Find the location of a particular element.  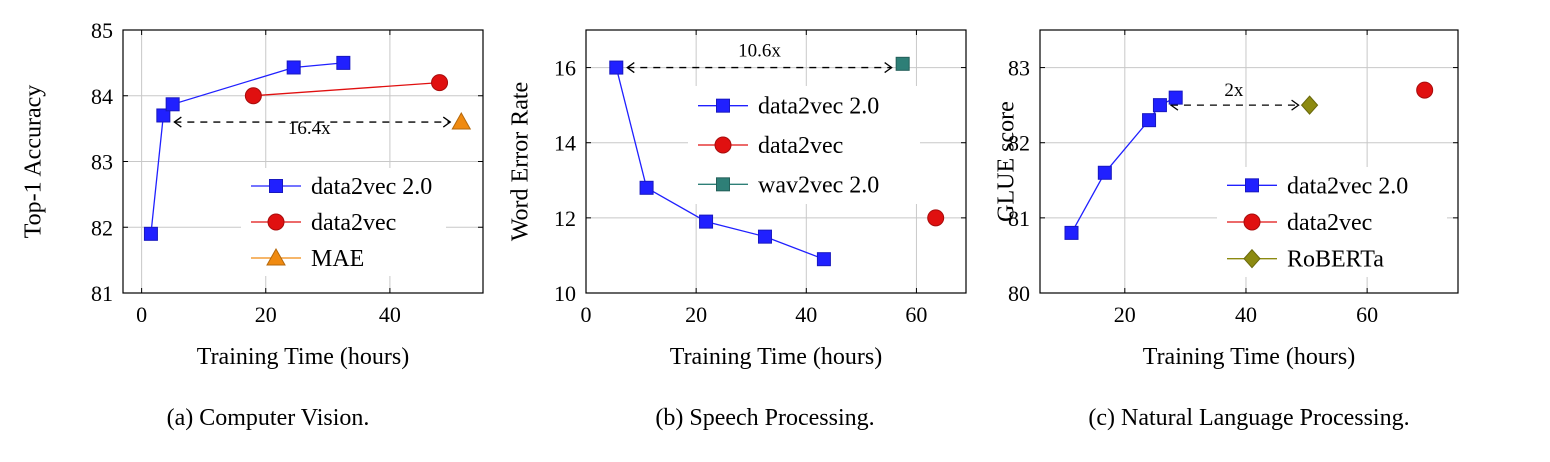

panel-caption: (c) Natural Language Processing. is located at coordinates (1248, 418).